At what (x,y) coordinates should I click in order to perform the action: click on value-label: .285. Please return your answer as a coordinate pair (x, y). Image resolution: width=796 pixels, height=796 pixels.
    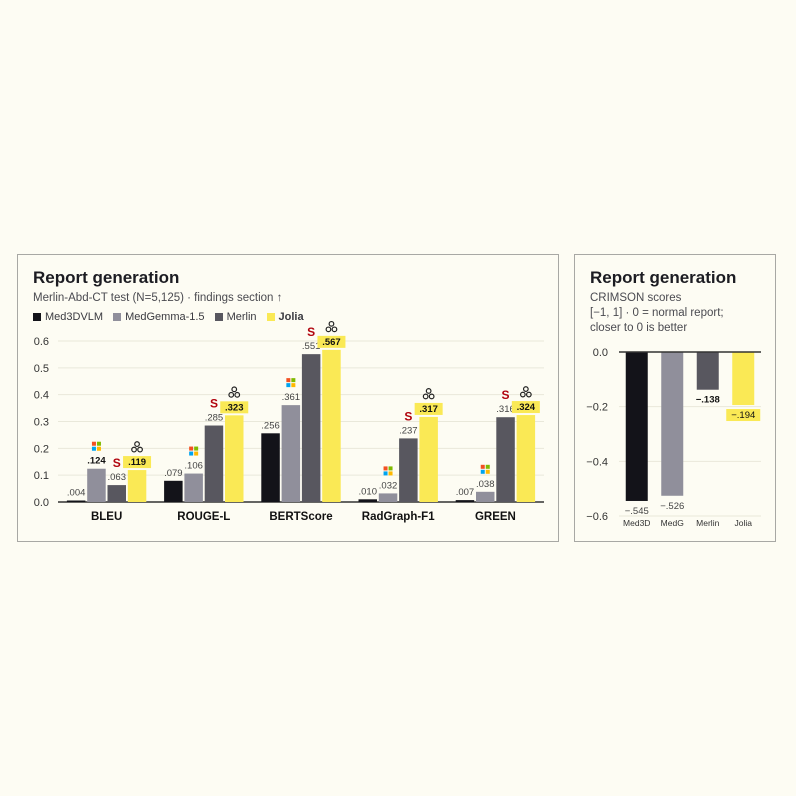
    Looking at the image, I should click on (214, 418).